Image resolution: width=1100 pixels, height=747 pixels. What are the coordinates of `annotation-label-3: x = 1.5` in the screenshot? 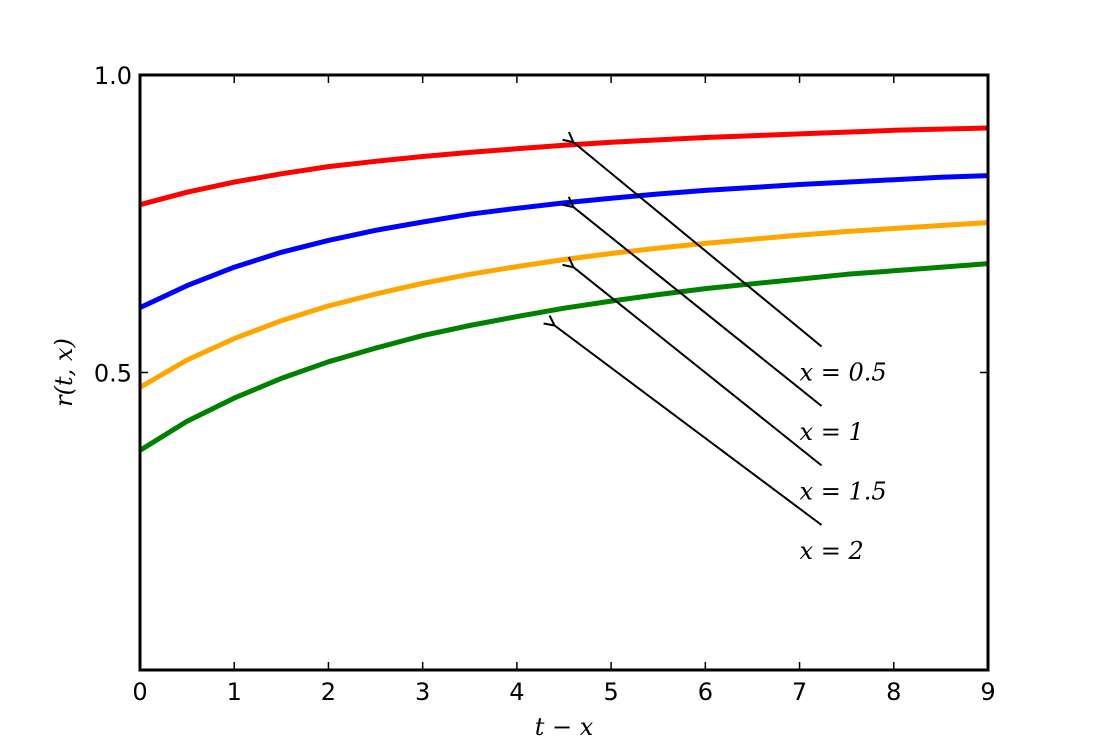 It's located at (843, 492).